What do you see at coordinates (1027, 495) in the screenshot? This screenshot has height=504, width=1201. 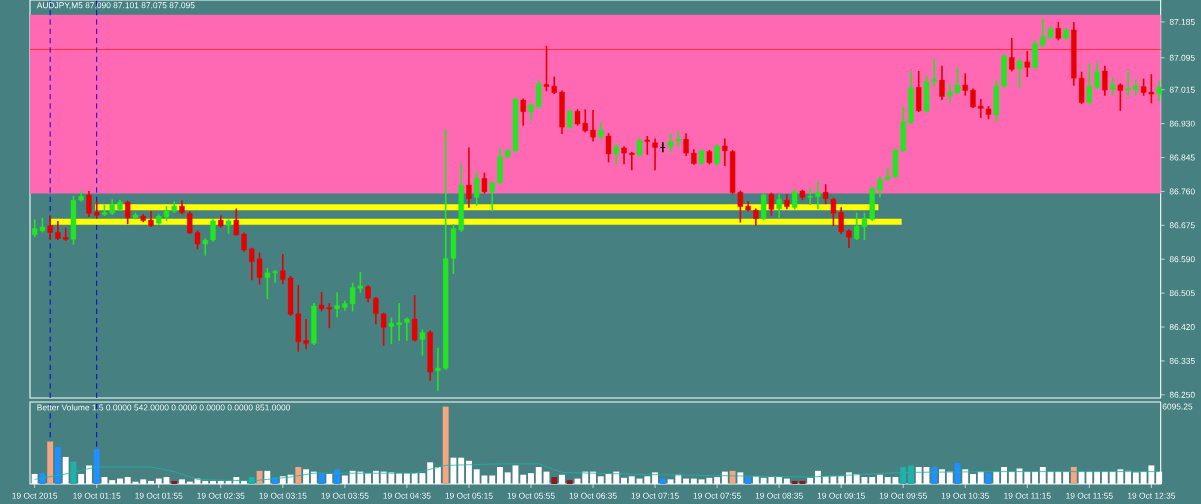 I see `x-tick-label: 19 Oct 11:15` at bounding box center [1027, 495].